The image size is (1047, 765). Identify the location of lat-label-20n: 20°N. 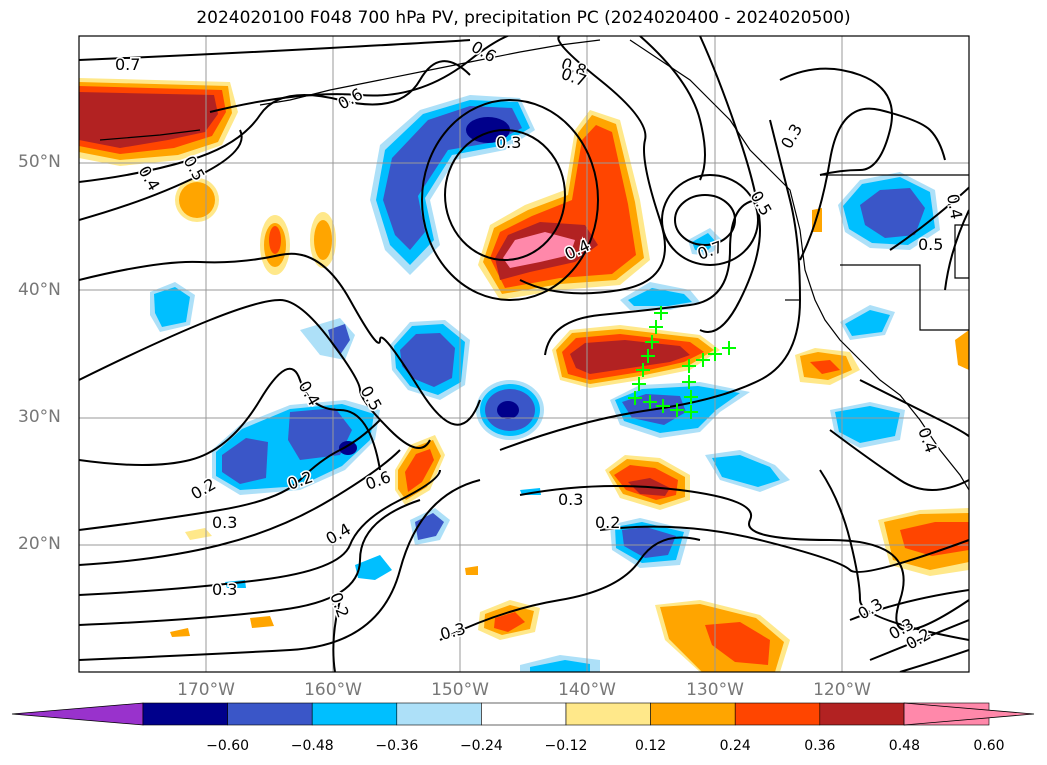
(39, 544).